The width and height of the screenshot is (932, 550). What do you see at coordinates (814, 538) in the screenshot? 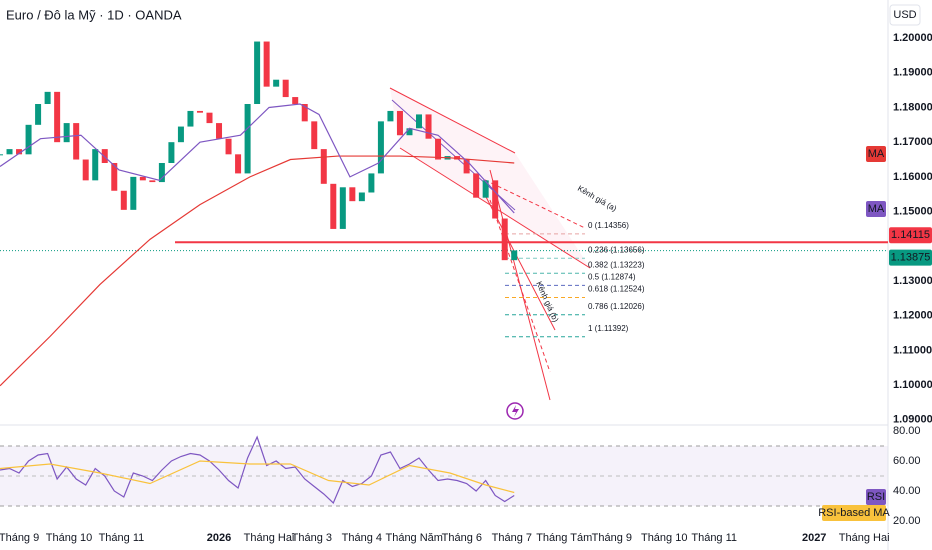
I see `x-tick-label: 2027` at bounding box center [814, 538].